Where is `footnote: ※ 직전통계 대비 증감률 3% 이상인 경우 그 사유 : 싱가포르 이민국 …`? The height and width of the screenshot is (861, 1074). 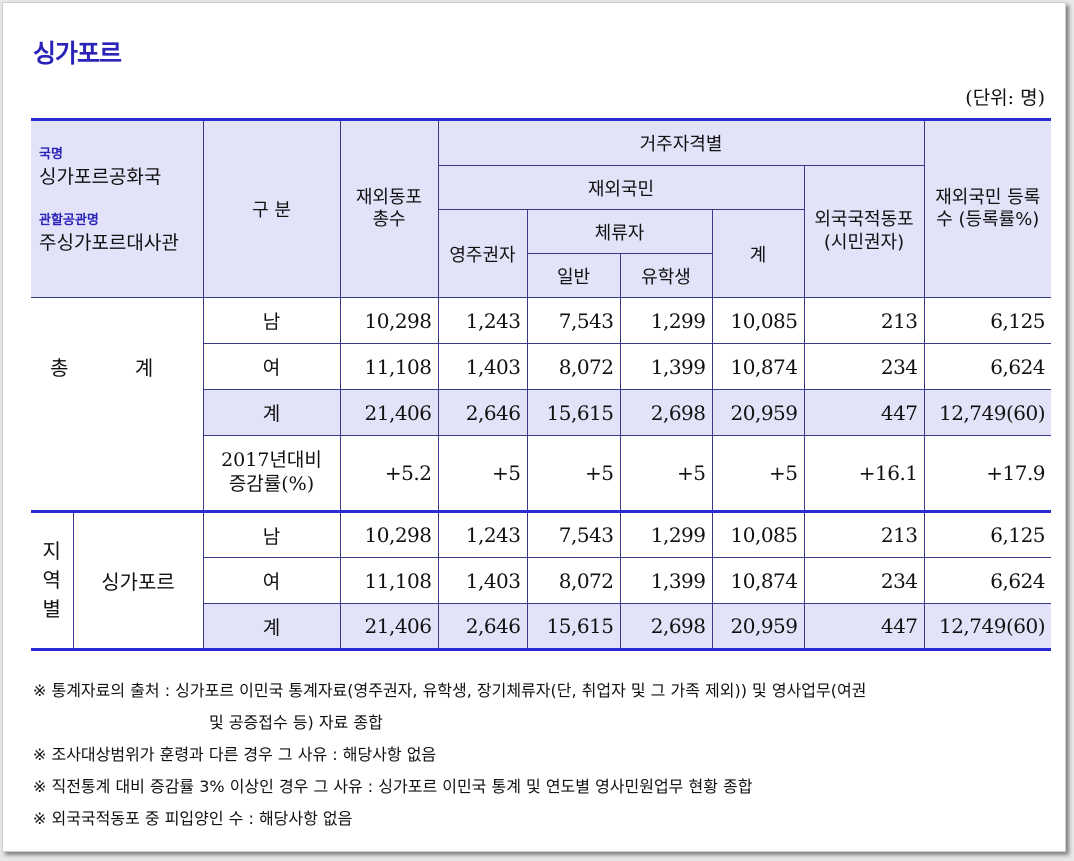
footnote: ※ 직전통계 대비 증감률 3% 이상인 경우 그 사유 : 싱가포르 이민국 … is located at coordinates (393, 786).